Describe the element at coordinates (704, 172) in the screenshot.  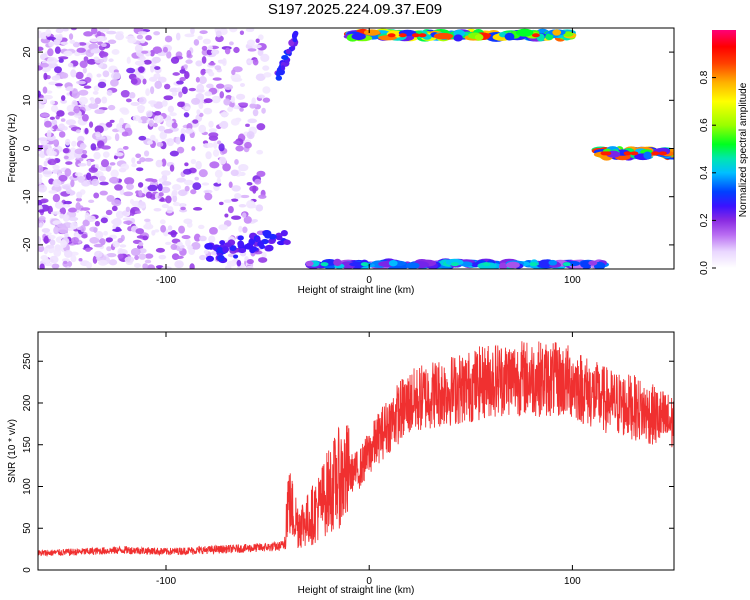
I see `colorbar-tick-label: 0.4` at that location.